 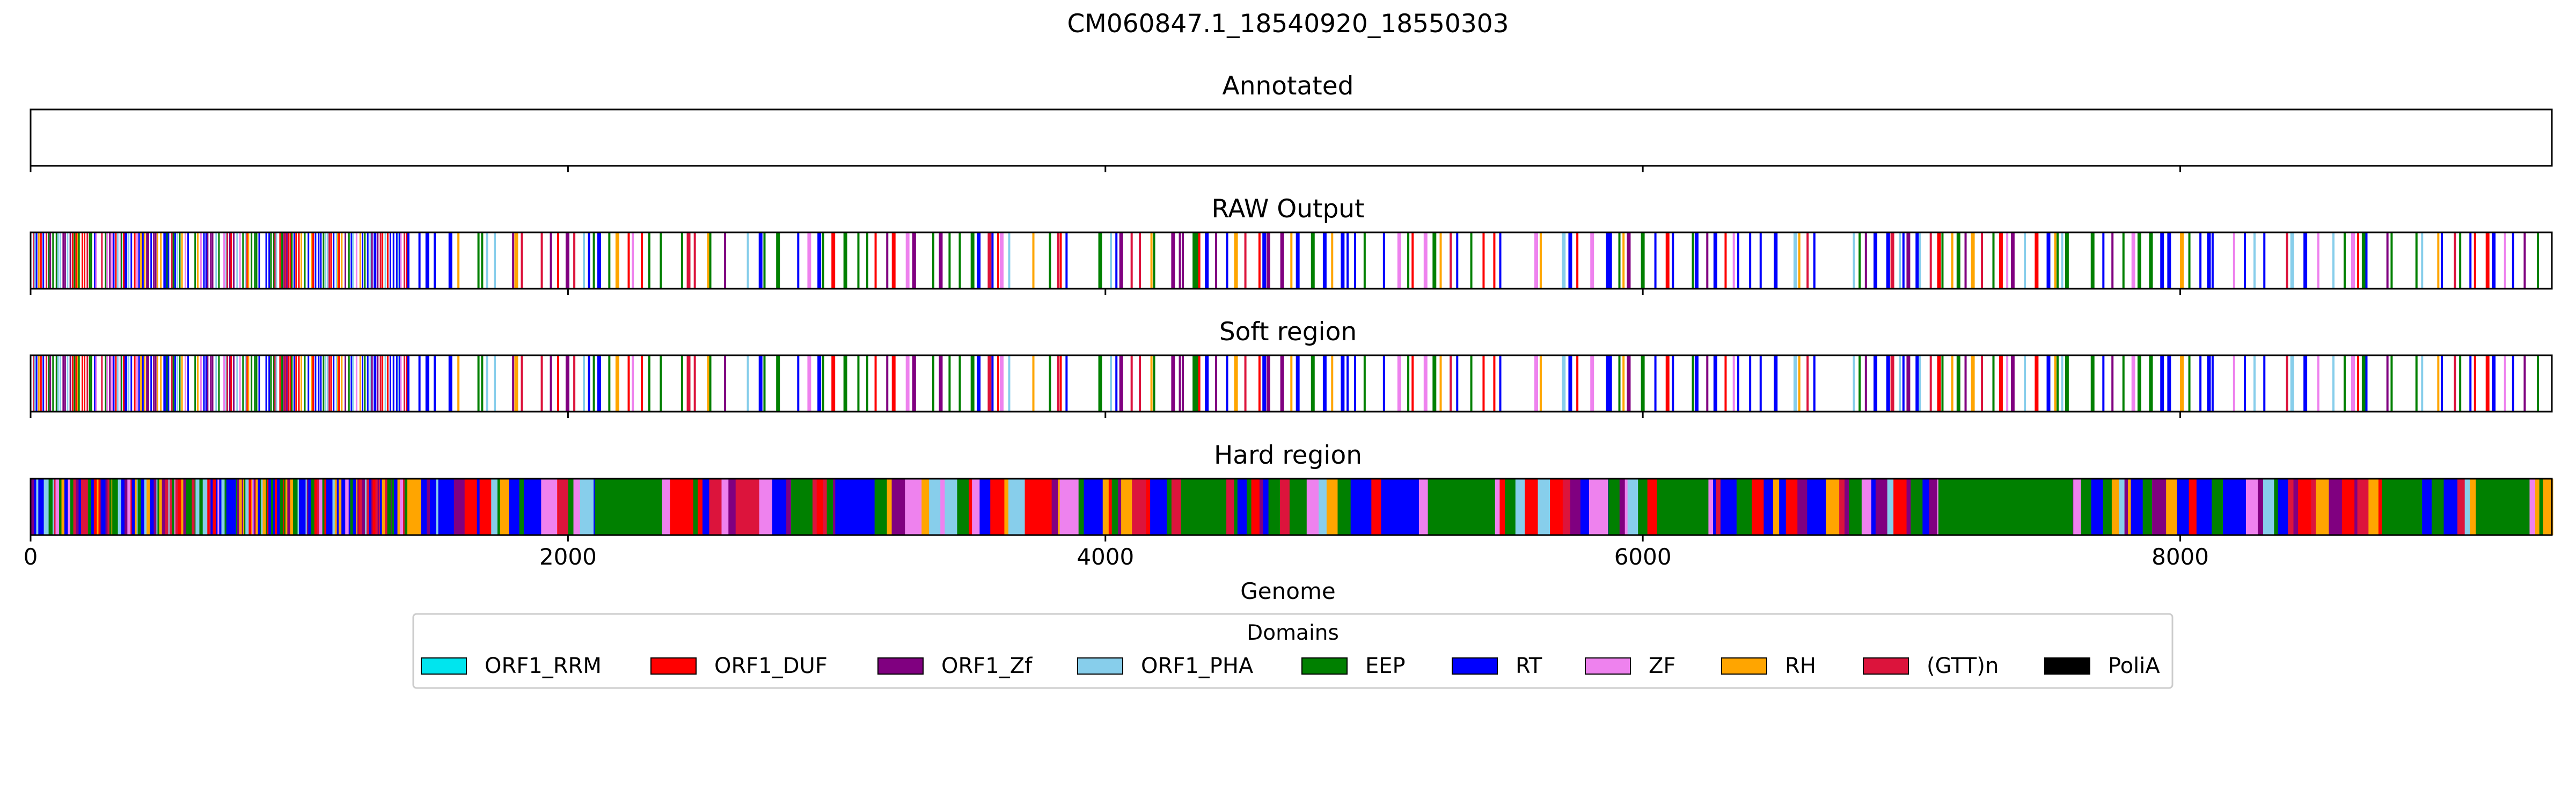 I want to click on legend-entry: RT, so click(x=1497, y=666).